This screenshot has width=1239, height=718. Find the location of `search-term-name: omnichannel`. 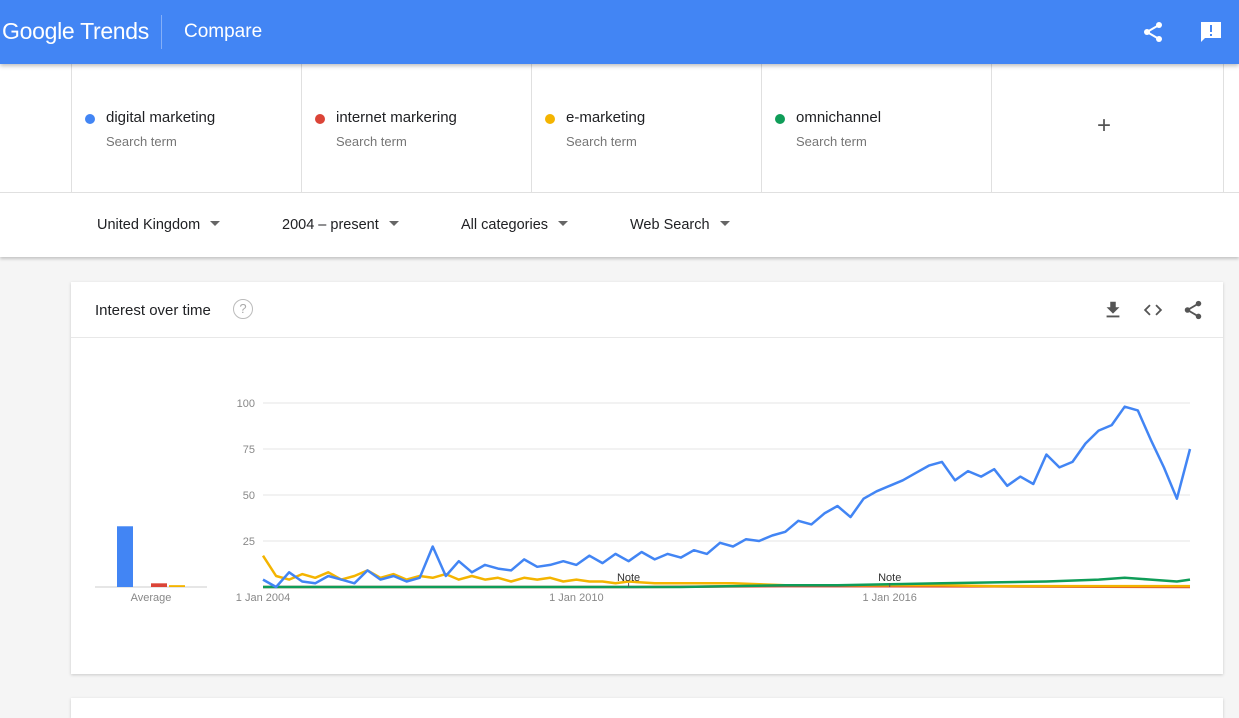

search-term-name: omnichannel is located at coordinates (839, 117).